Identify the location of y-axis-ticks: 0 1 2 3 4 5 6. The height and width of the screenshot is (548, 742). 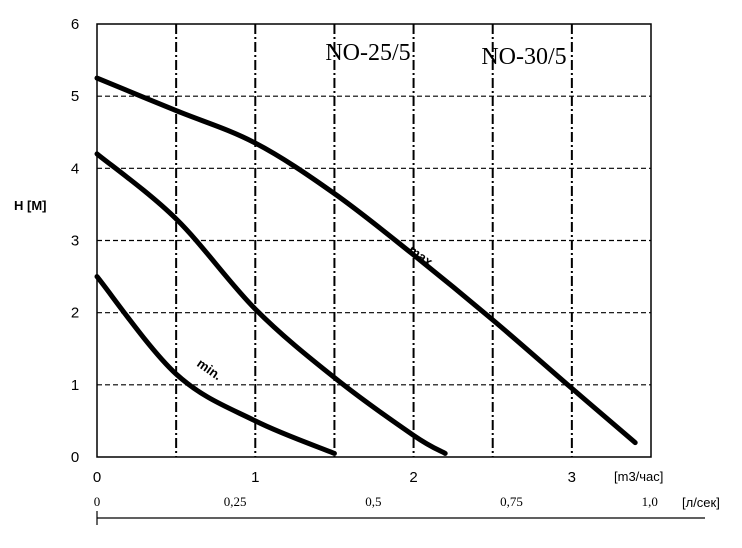
(75, 241).